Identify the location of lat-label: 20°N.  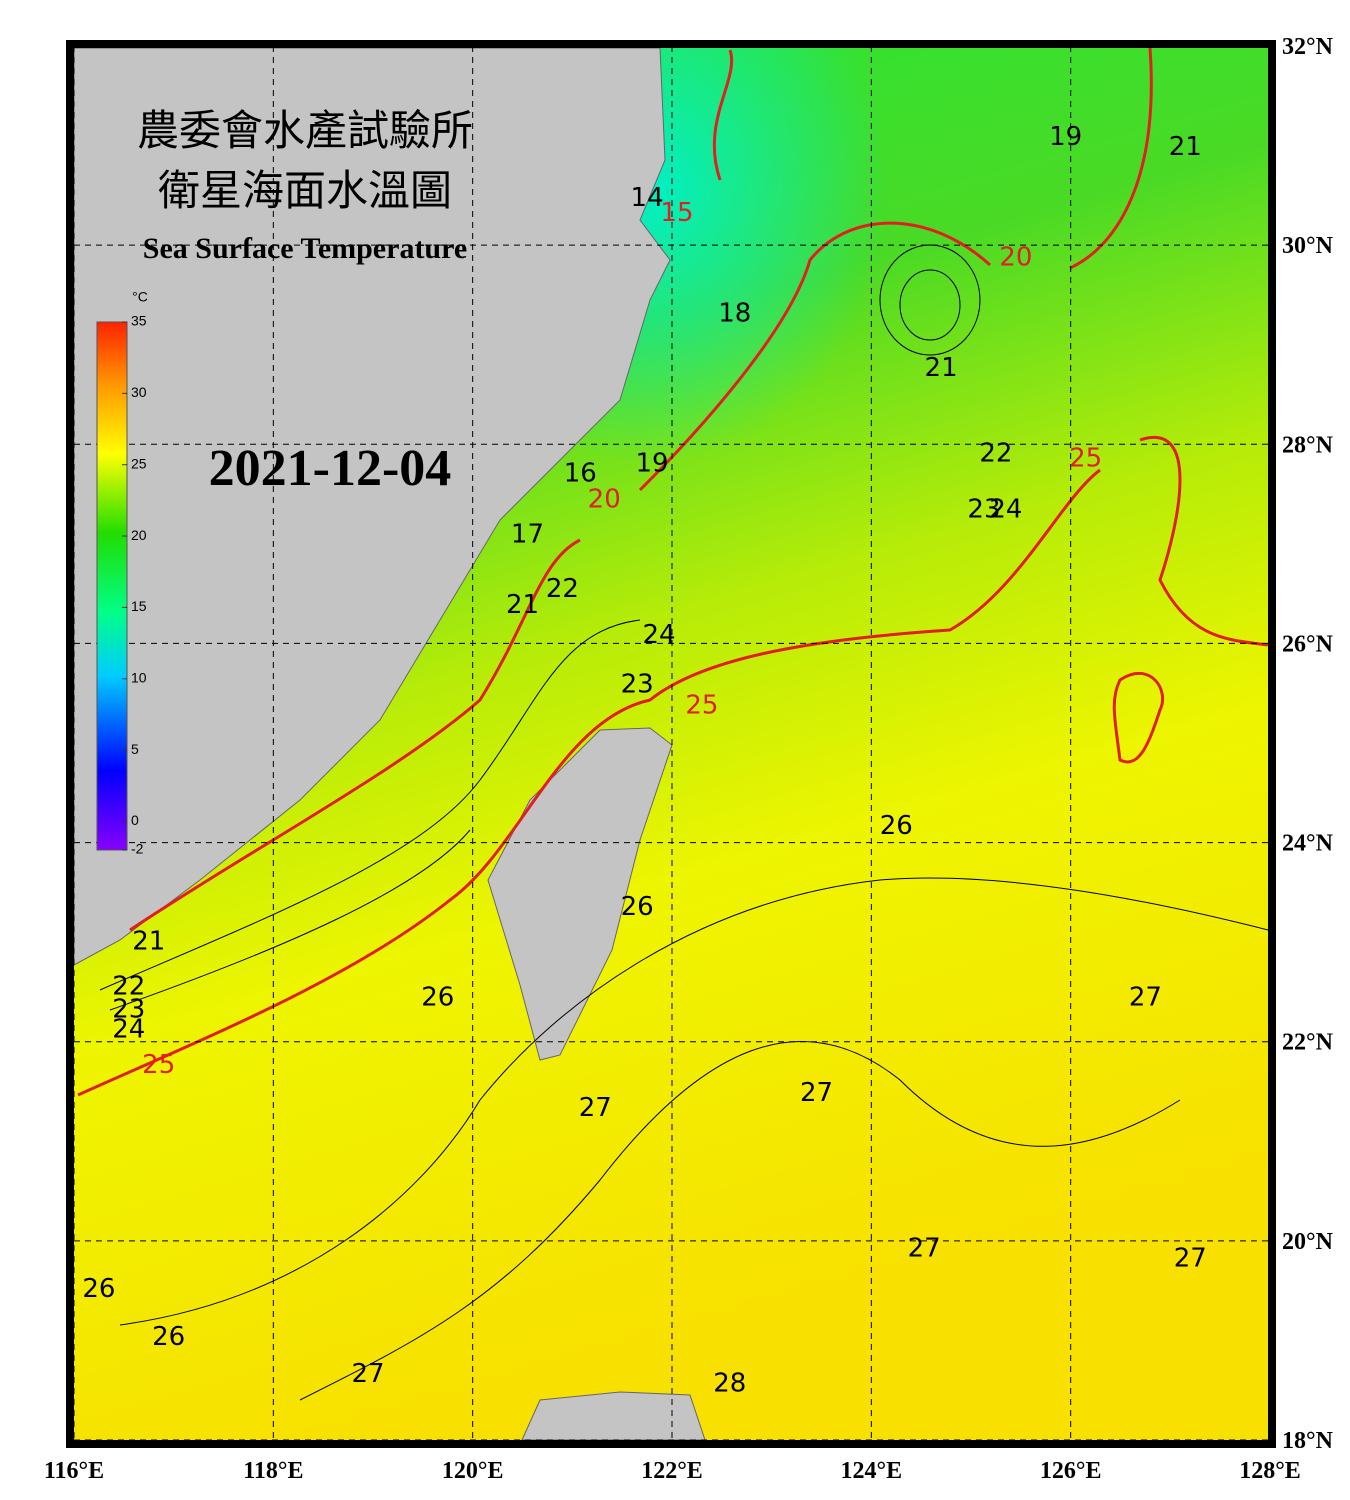
(1308, 1242).